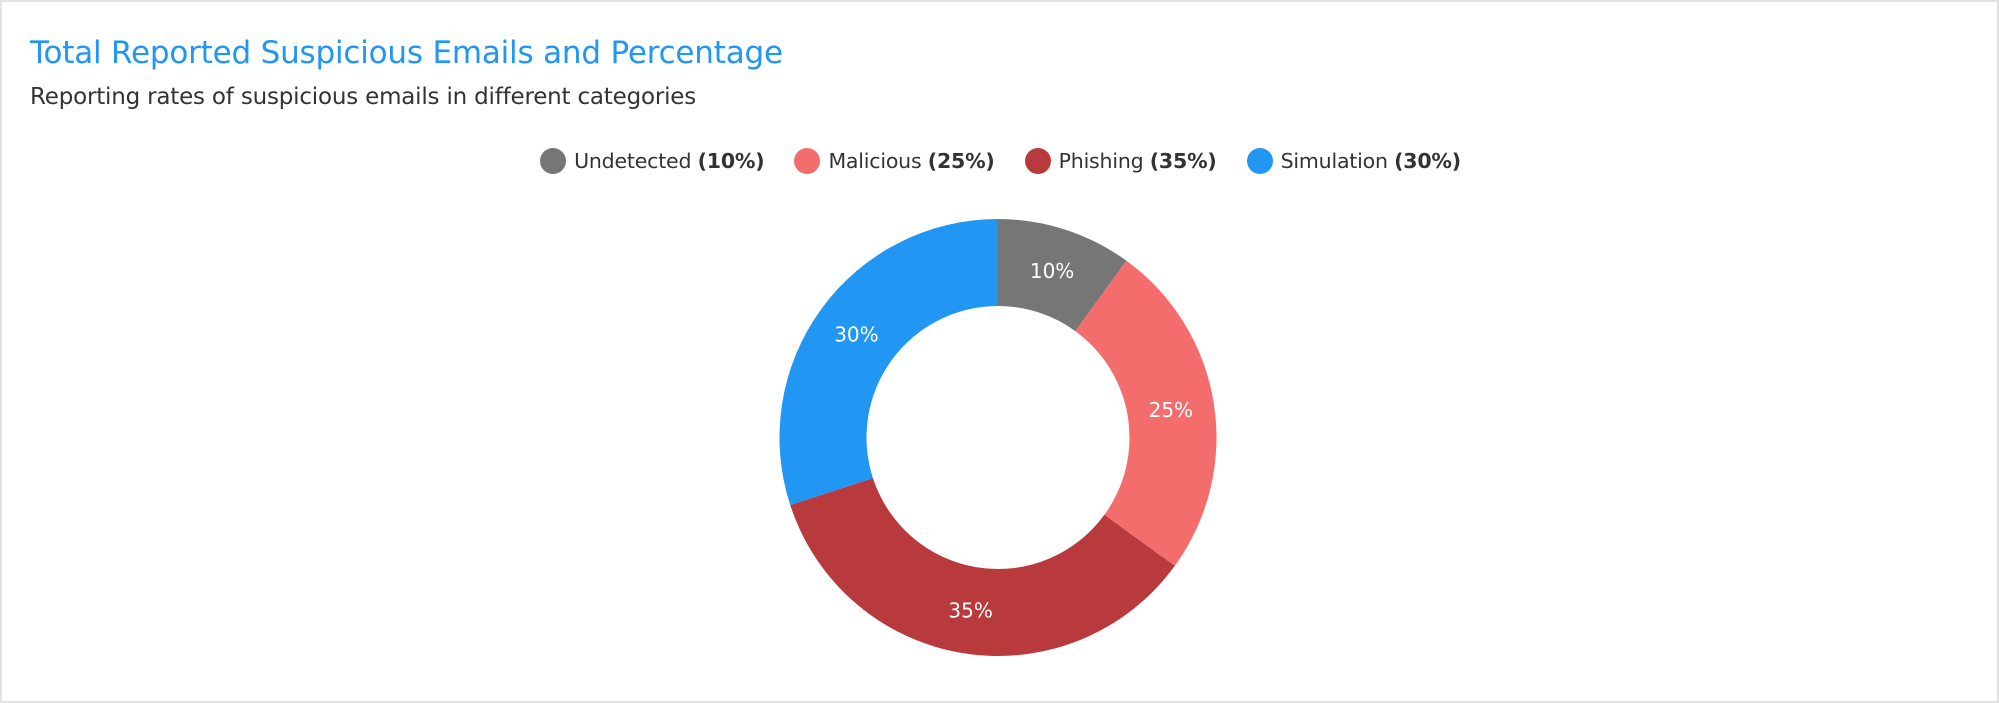  Describe the element at coordinates (1427, 161) in the screenshot. I see `legend-percent: (30%)` at that location.